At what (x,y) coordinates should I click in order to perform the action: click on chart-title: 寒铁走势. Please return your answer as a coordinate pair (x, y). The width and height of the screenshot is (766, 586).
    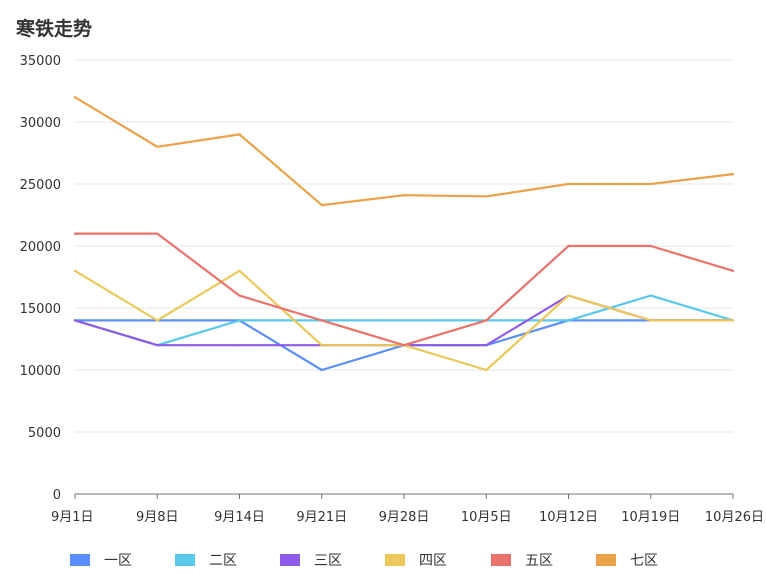
    Looking at the image, I should click on (54, 29).